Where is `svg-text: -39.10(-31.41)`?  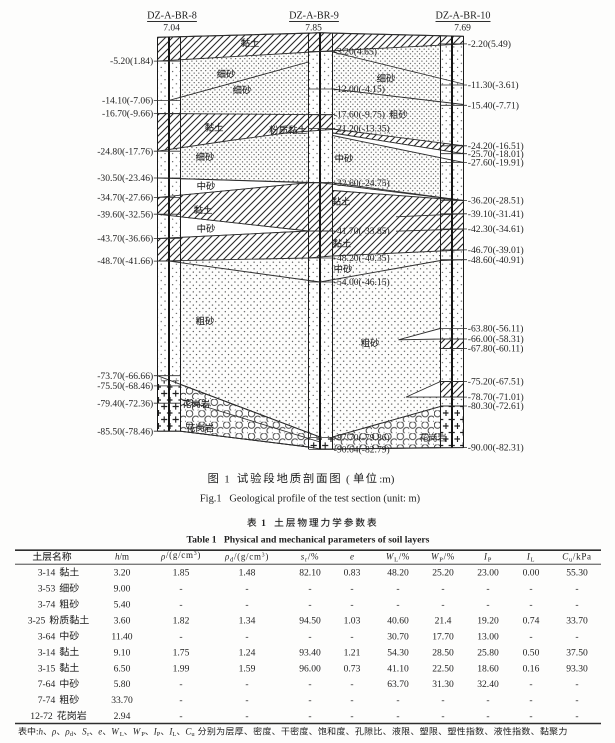
svg-text: -39.10(-31.41) is located at coordinates (496, 214).